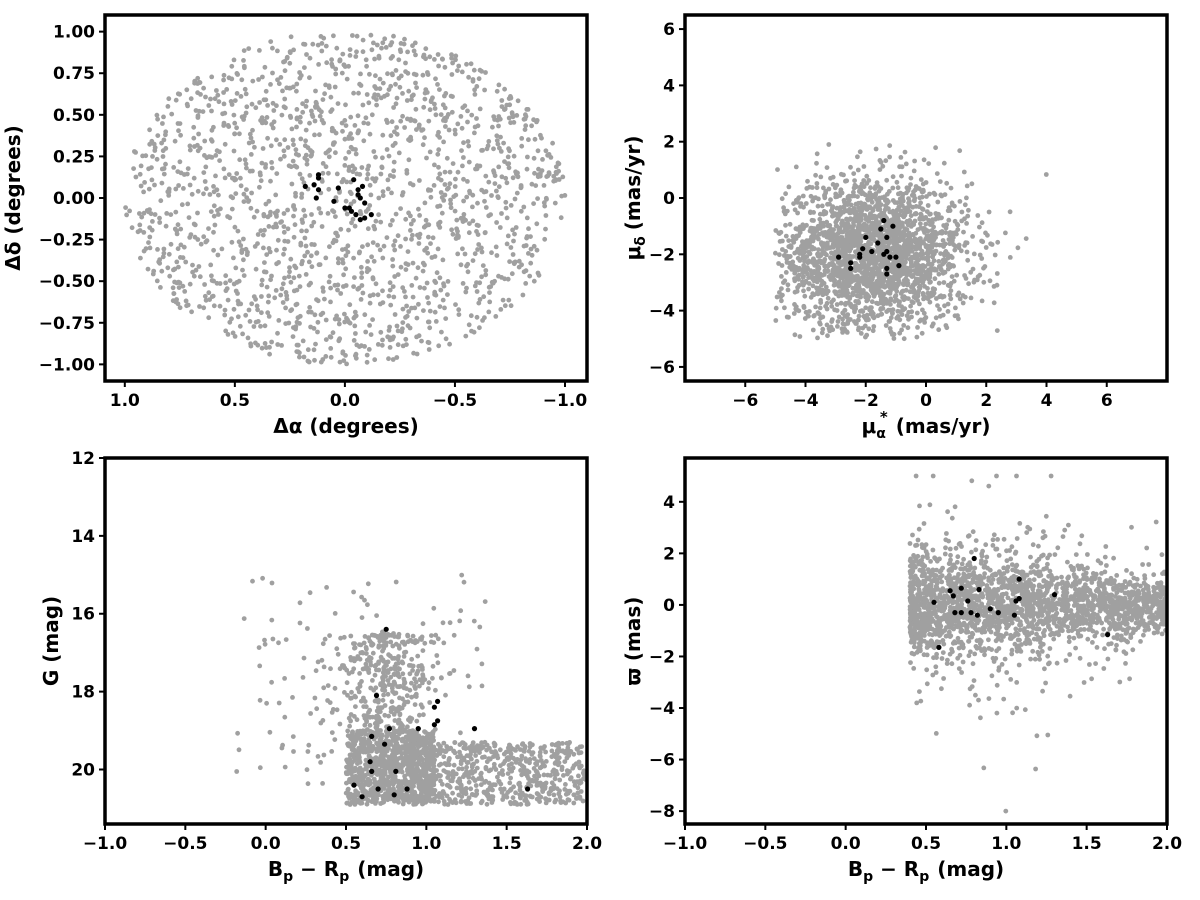 The width and height of the screenshot is (1200, 900). What do you see at coordinates (869, 247) in the screenshot?
I see `member-stars-pm` at bounding box center [869, 247].